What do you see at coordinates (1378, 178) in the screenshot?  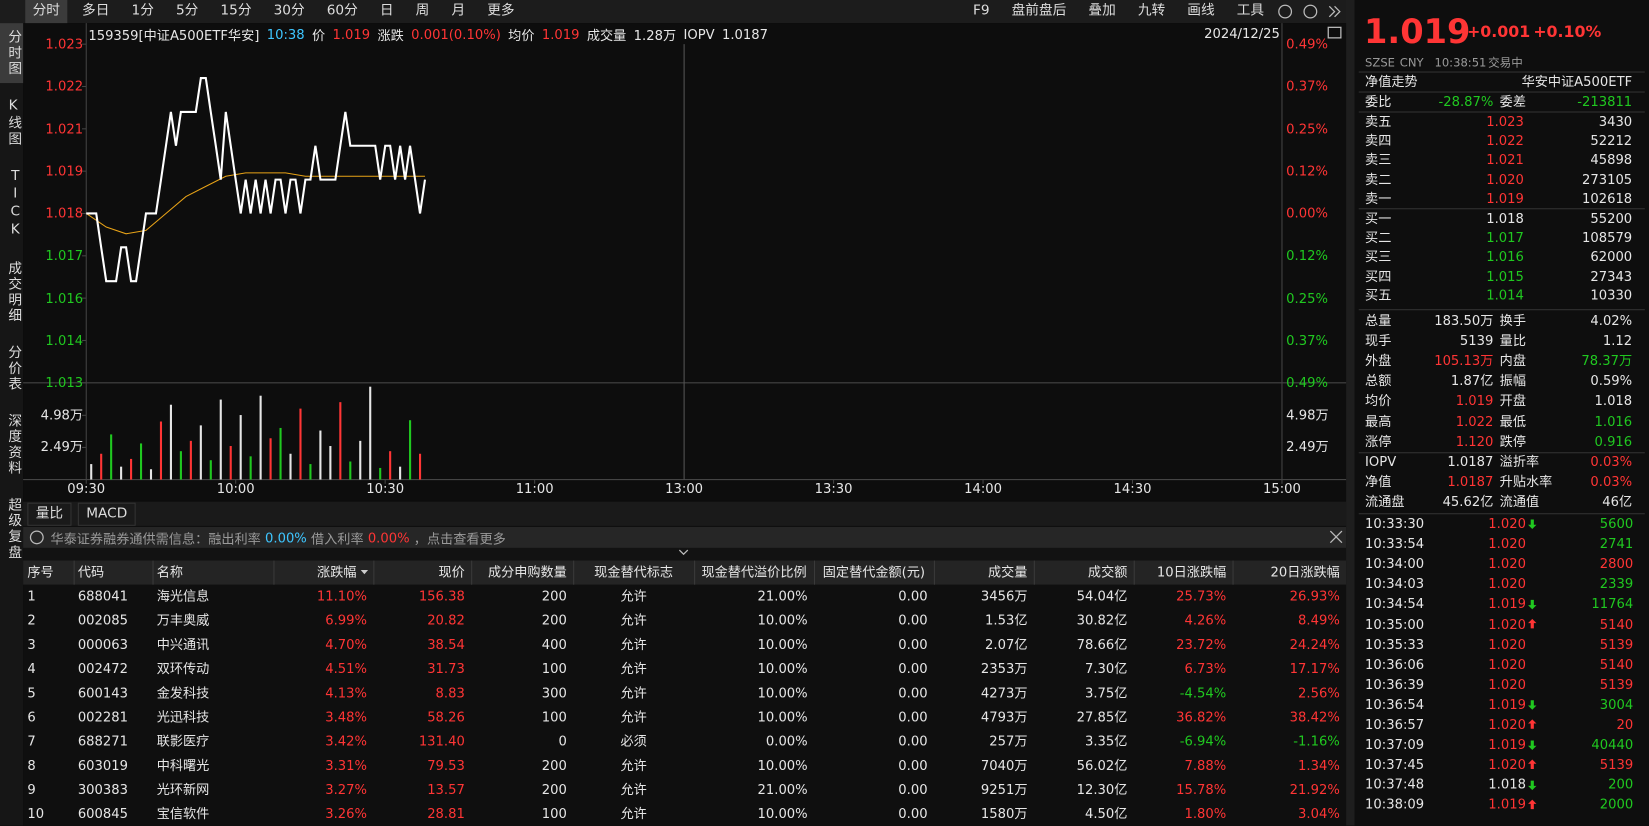 I see `book-label: 卖二` at bounding box center [1378, 178].